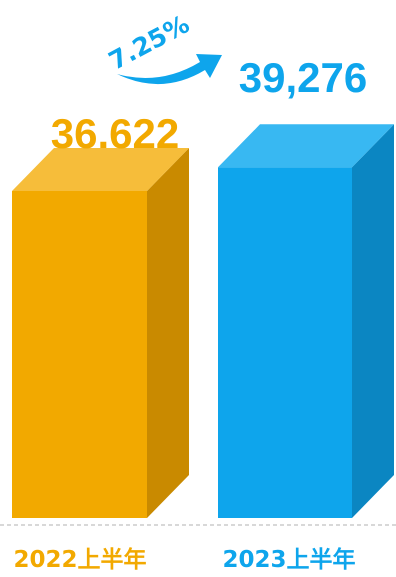 The image size is (396, 577). What do you see at coordinates (100, 170) in the screenshot?
I see `bar-2022-top` at bounding box center [100, 170].